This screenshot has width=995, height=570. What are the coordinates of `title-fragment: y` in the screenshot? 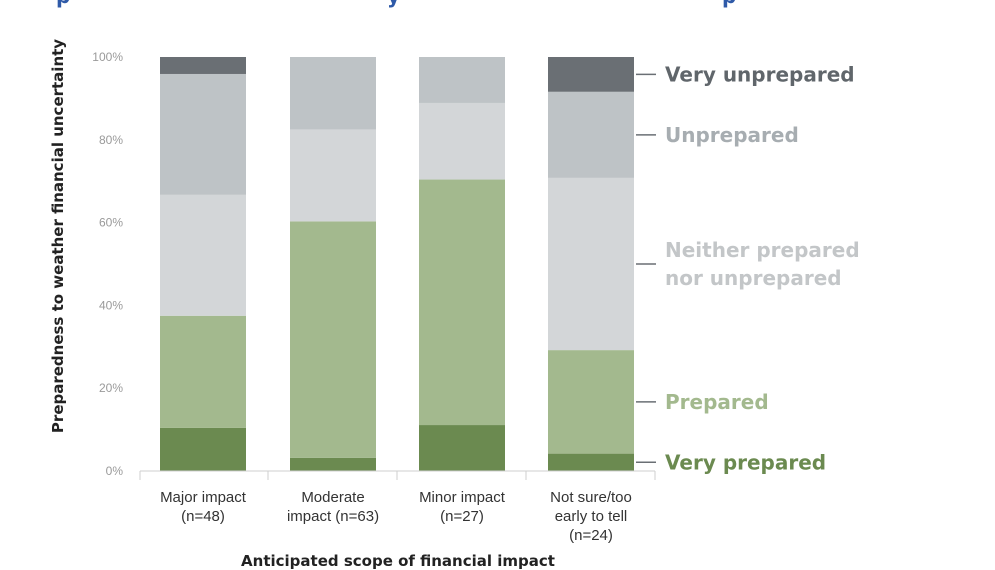 It's located at (393, 4).